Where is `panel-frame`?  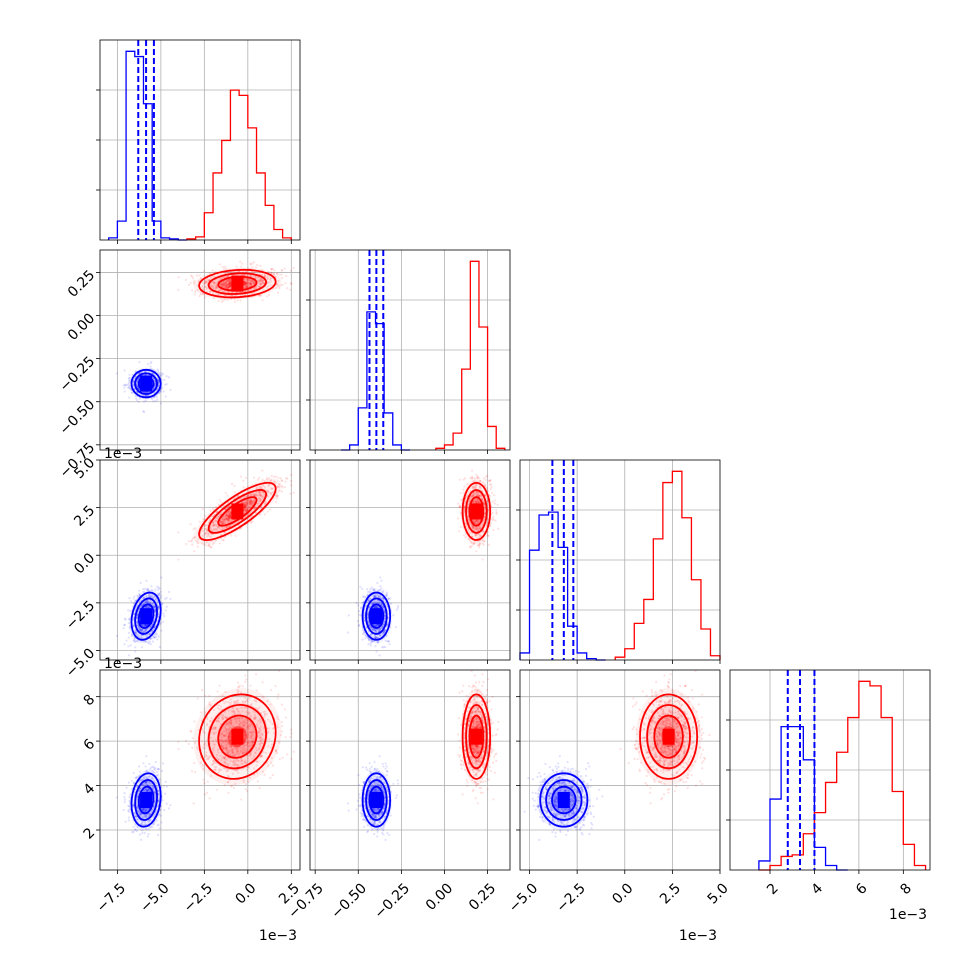
panel-frame is located at coordinates (410, 350).